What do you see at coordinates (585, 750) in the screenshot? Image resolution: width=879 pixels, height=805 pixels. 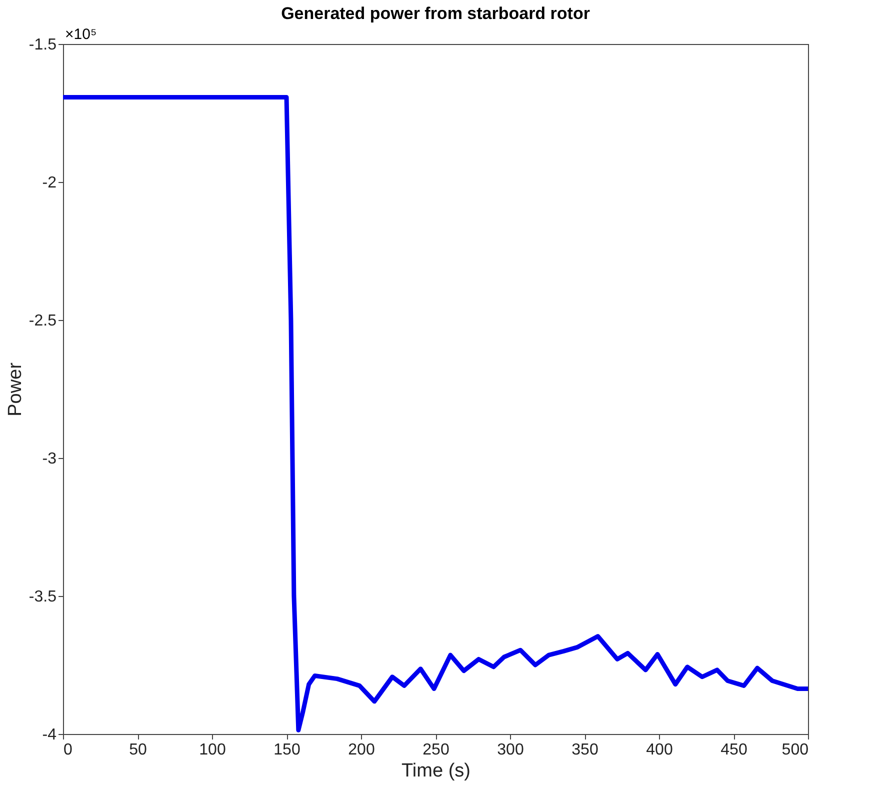 I see `x-tick-label: 350` at bounding box center [585, 750].